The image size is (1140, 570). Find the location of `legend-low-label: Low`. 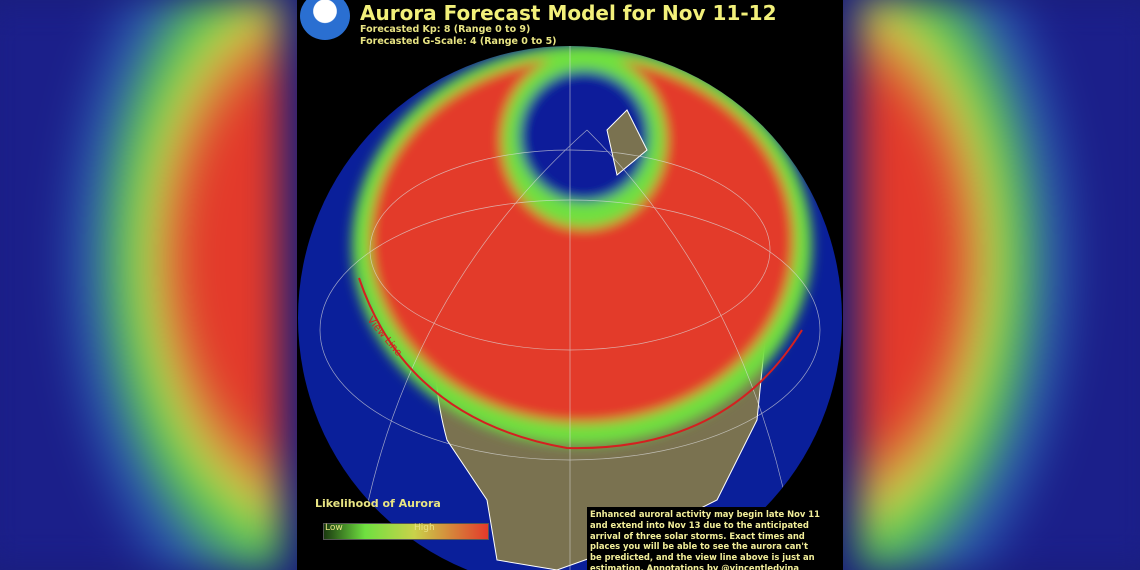

legend-low-label: Low is located at coordinates (334, 528).